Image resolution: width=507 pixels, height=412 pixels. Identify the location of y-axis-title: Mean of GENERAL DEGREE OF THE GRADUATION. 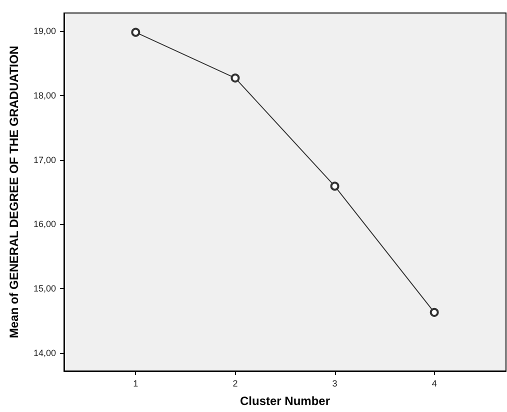
(14, 192).